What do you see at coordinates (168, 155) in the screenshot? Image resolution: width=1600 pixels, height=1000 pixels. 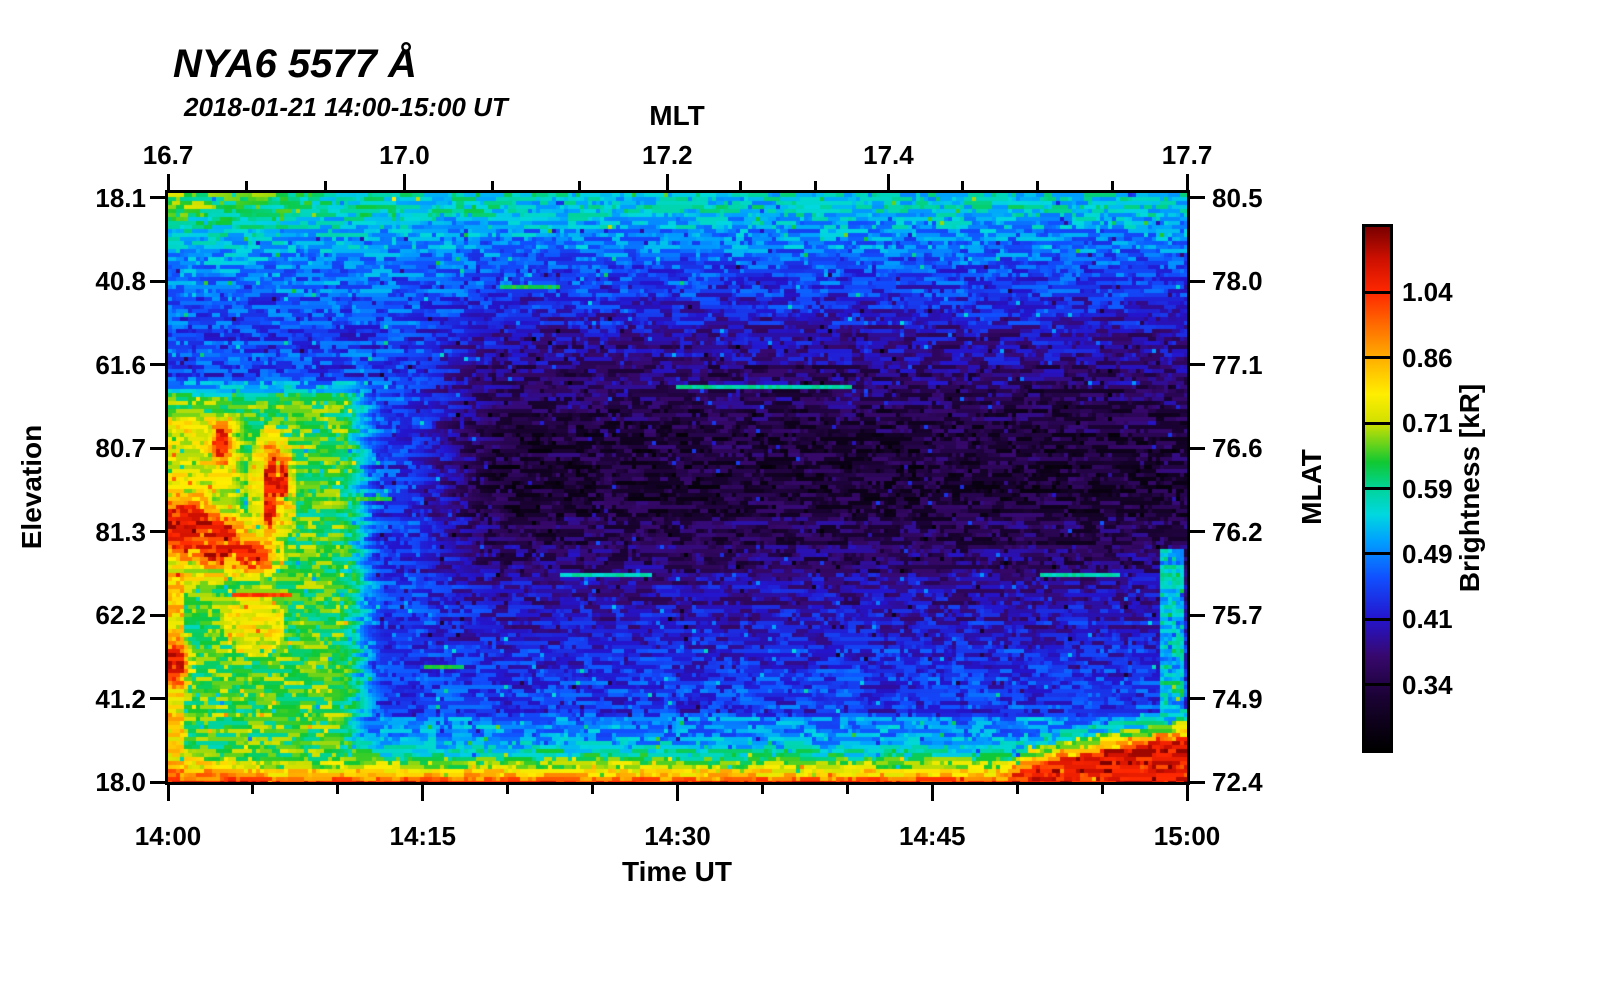 I see `top-axis-tick-label: 16.7` at bounding box center [168, 155].